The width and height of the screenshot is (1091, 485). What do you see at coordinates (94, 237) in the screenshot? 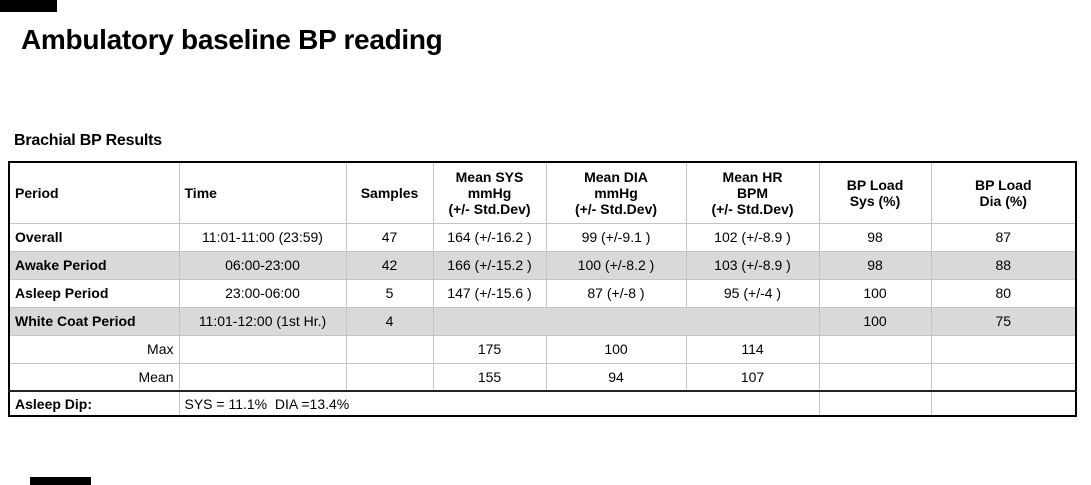
I see `cell-overall-period: Overall` at bounding box center [94, 237].